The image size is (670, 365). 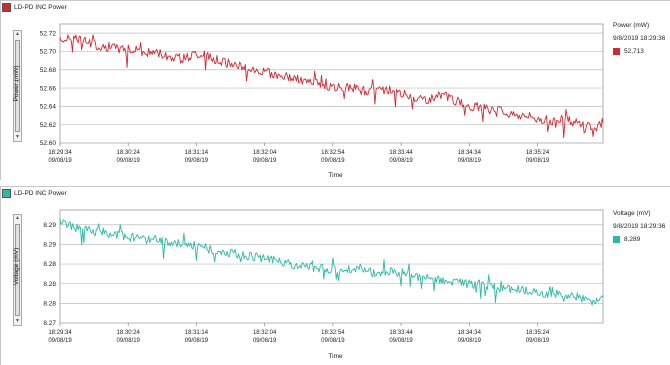 I want to click on y-tick-label: 52.66, so click(x=48, y=88).